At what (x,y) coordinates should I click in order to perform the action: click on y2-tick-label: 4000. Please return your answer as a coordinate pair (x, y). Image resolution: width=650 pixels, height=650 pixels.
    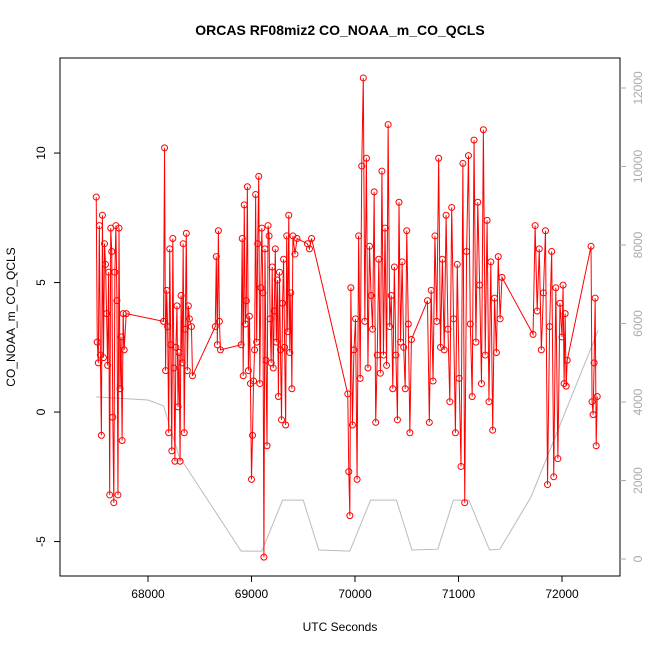
    Looking at the image, I should click on (638, 401).